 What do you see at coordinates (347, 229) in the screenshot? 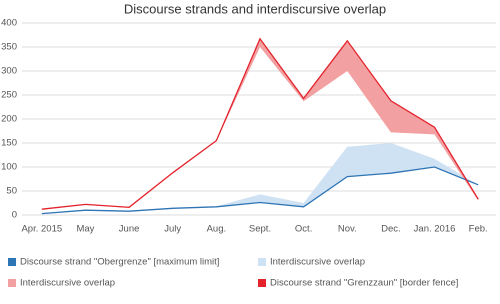
I see `x-tick-label: Nov.` at bounding box center [347, 229].